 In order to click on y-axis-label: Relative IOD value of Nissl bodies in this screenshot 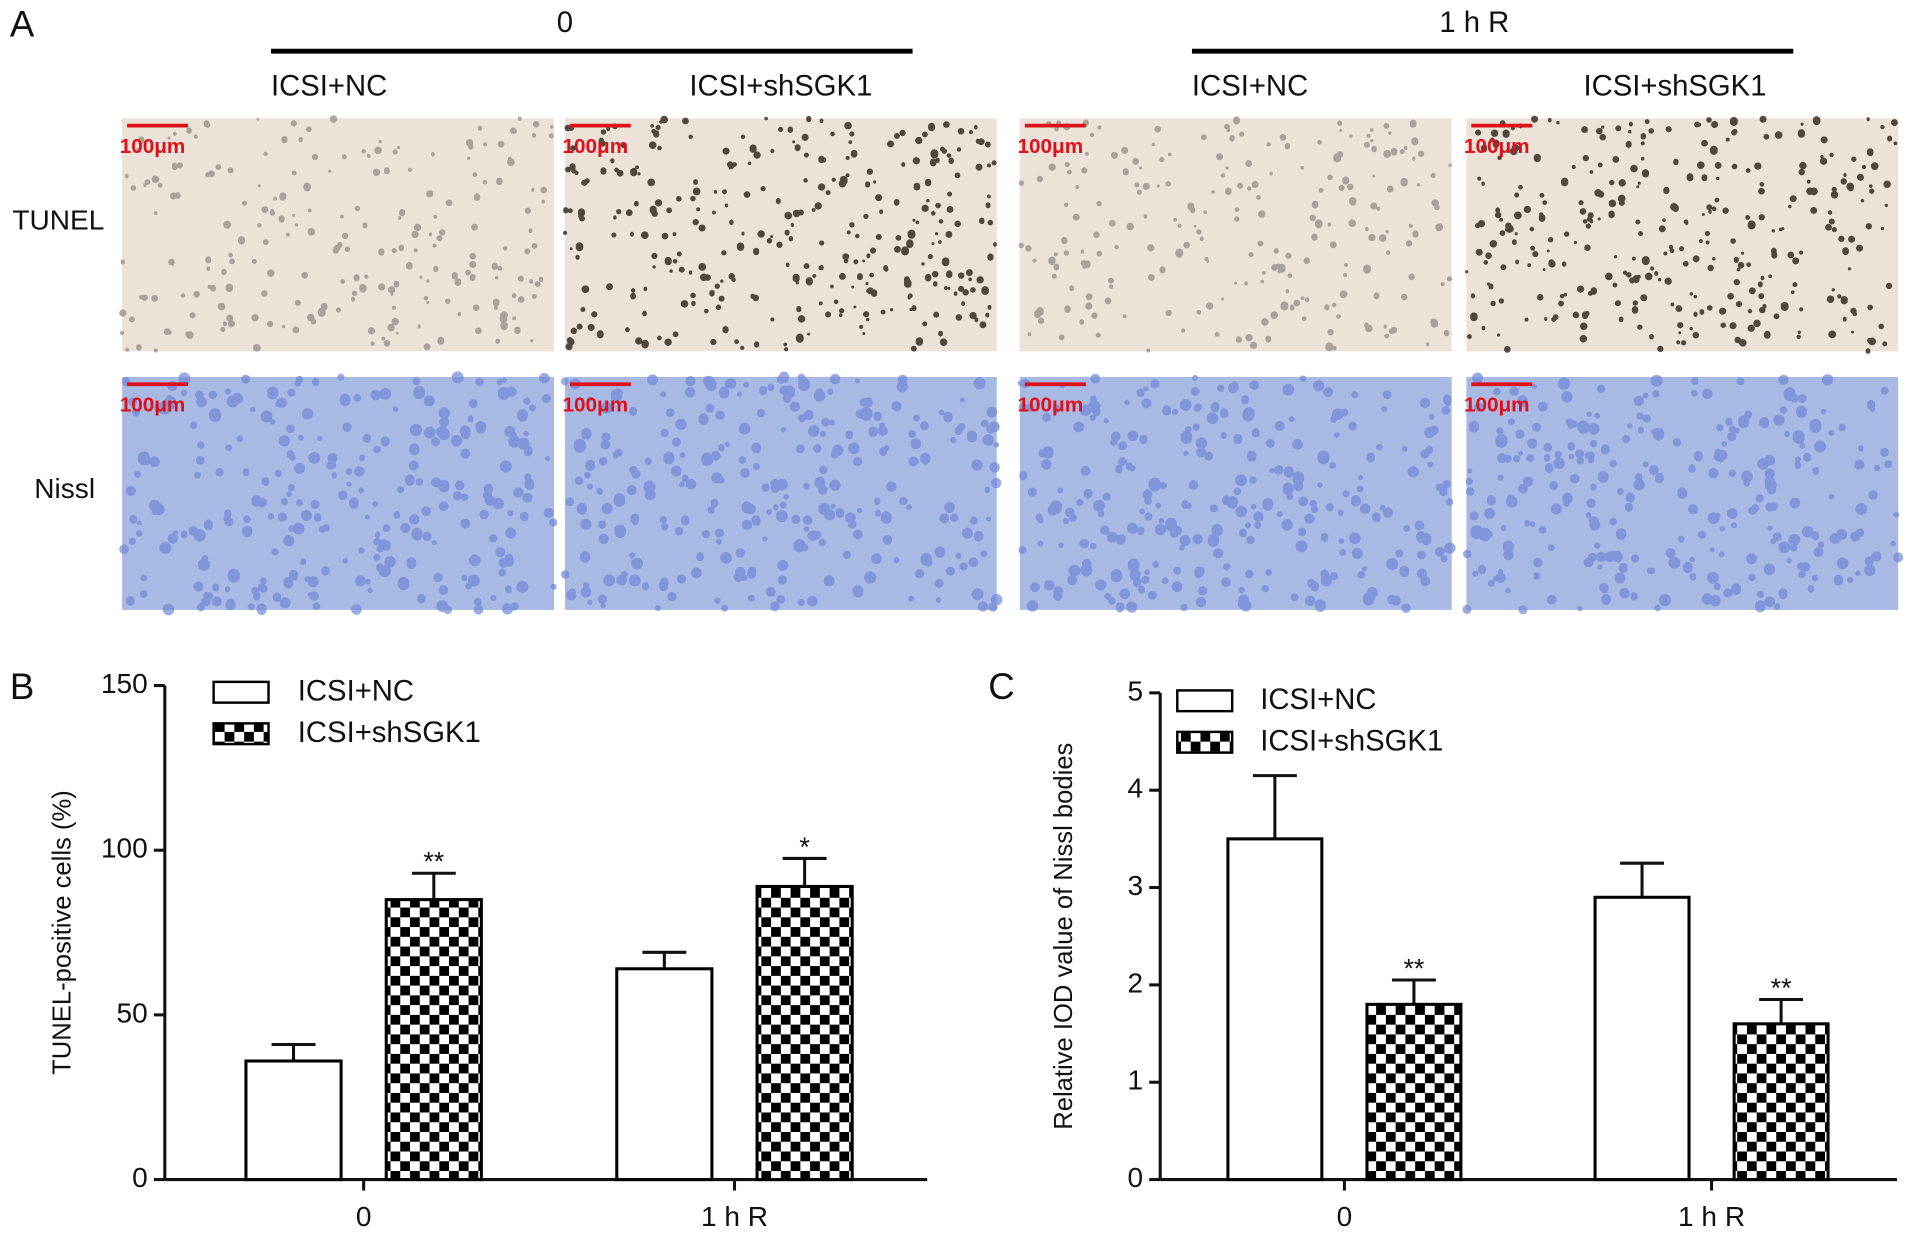, I will do `click(1064, 936)`.